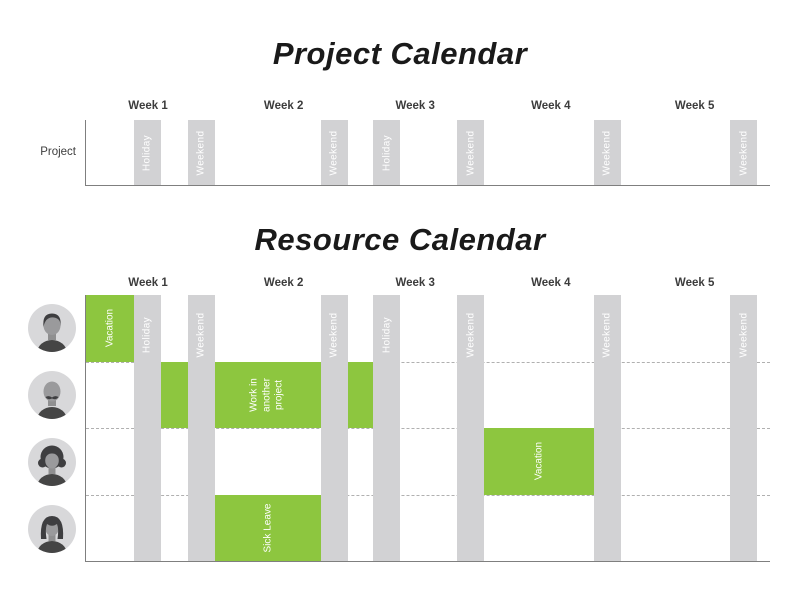  I want to click on resource-row-2-avatar, so click(52, 395).